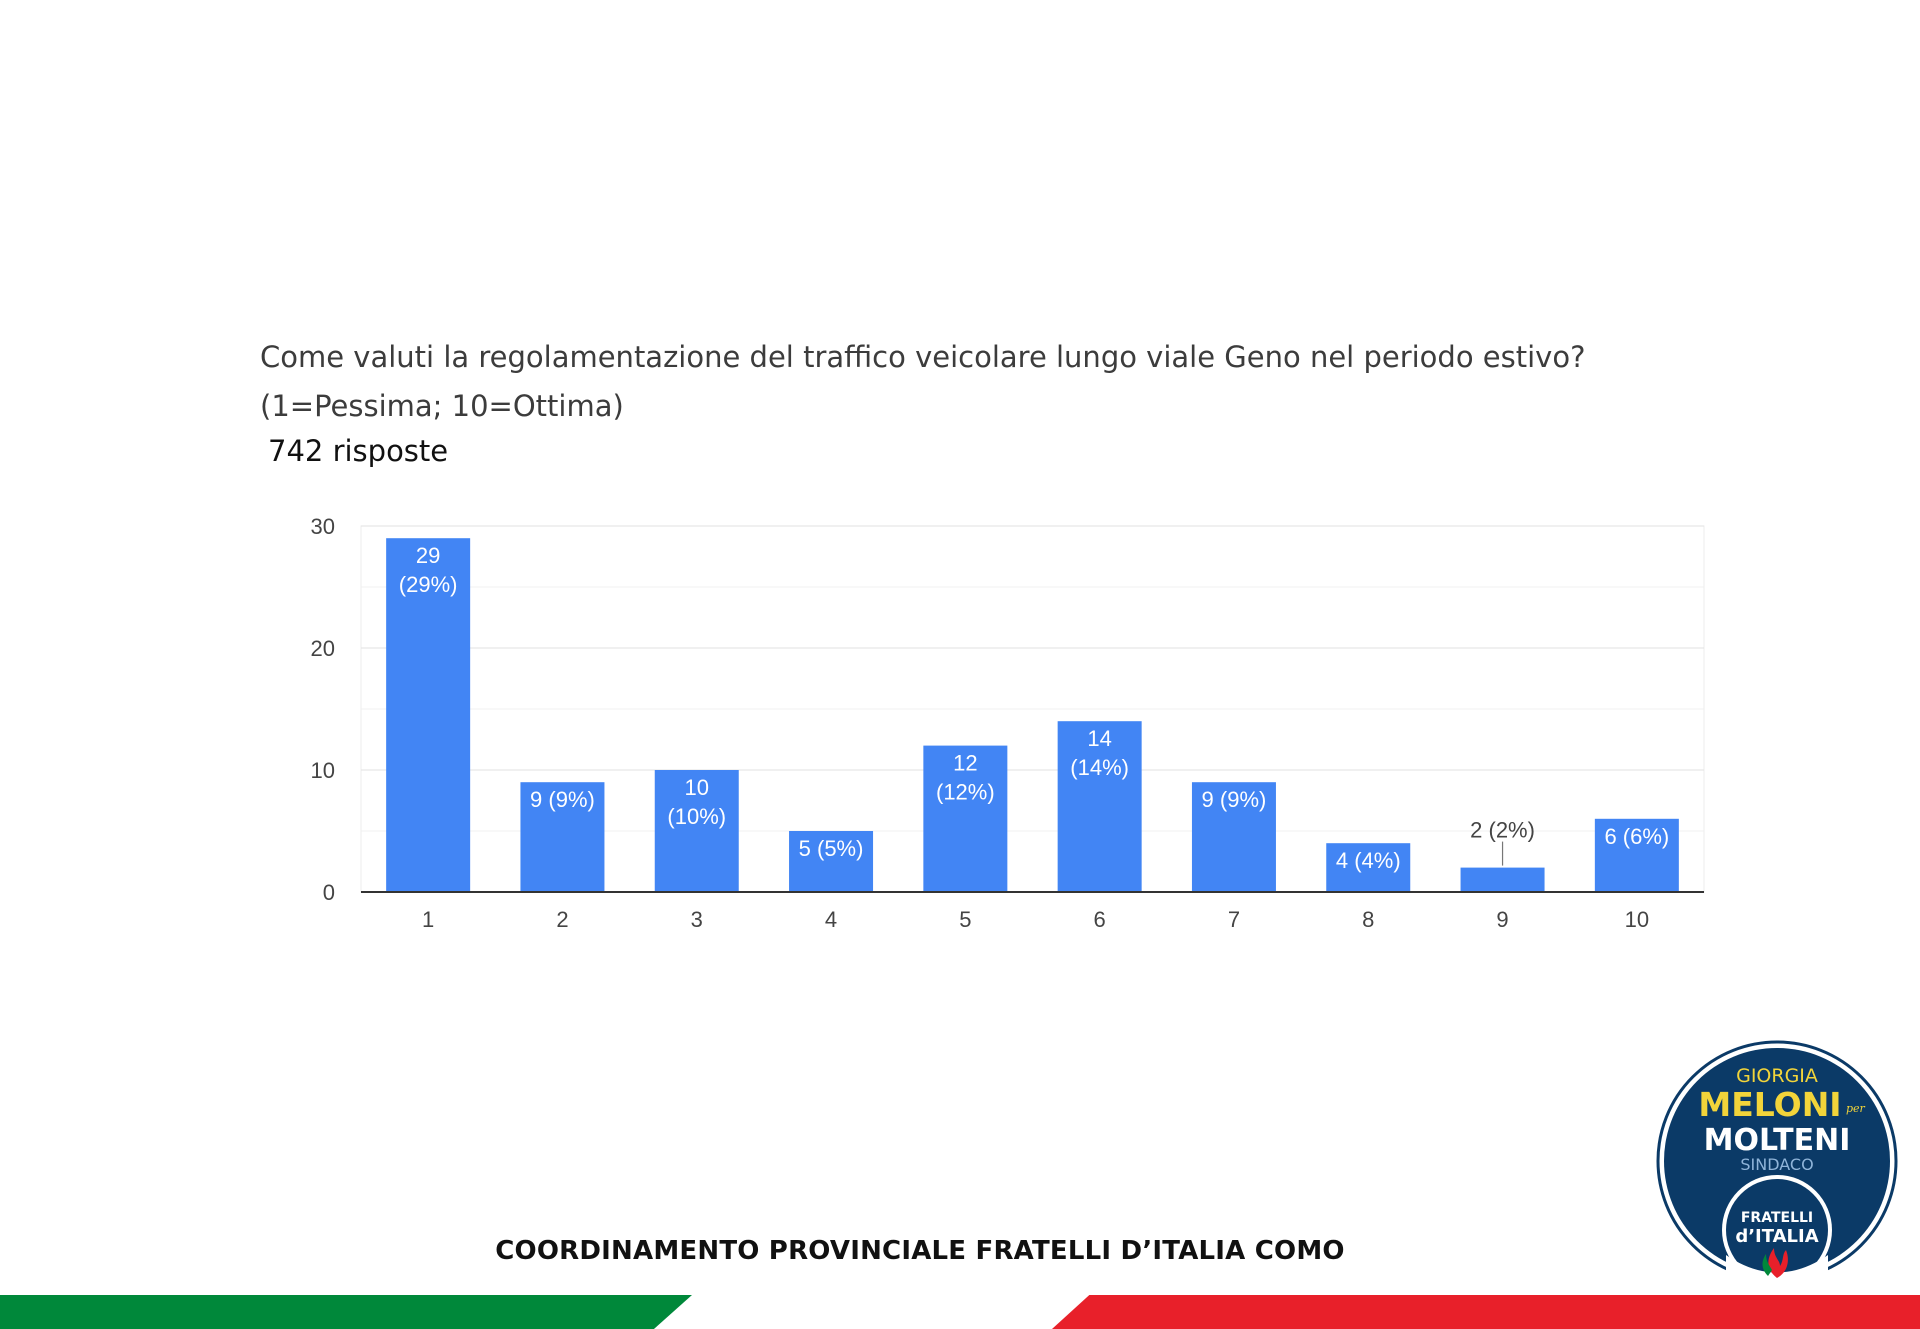 Image resolution: width=1920 pixels, height=1329 pixels. What do you see at coordinates (329, 892) in the screenshot?
I see `y-tick-label: 0` at bounding box center [329, 892].